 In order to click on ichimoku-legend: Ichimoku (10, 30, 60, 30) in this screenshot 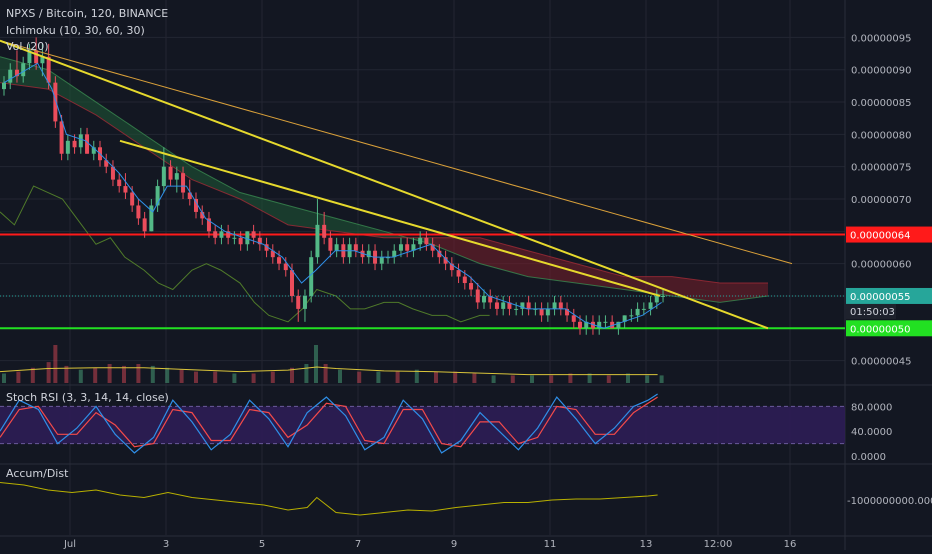, I will do `click(75, 30)`.